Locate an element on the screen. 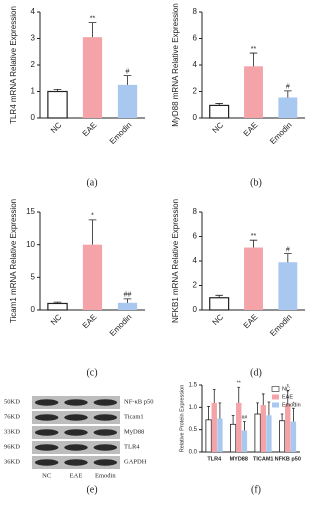 The image size is (324, 505). y-tick-label: 15 is located at coordinates (30, 211).